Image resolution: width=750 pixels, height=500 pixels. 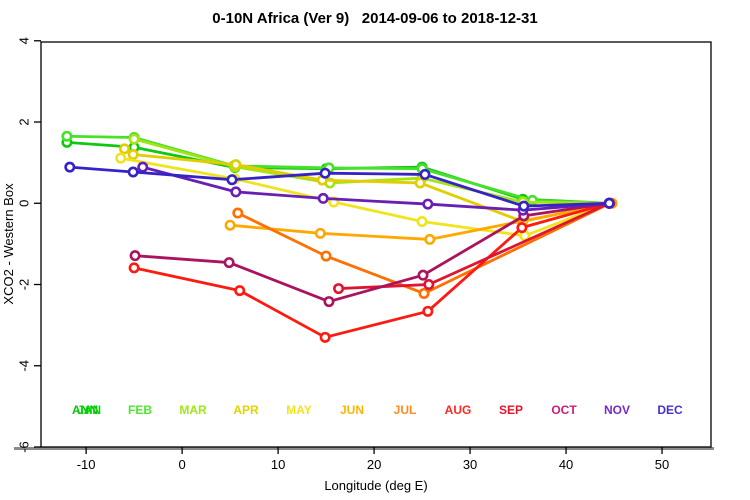 I want to click on legend-label-ANN: ANN, so click(x=85, y=410).